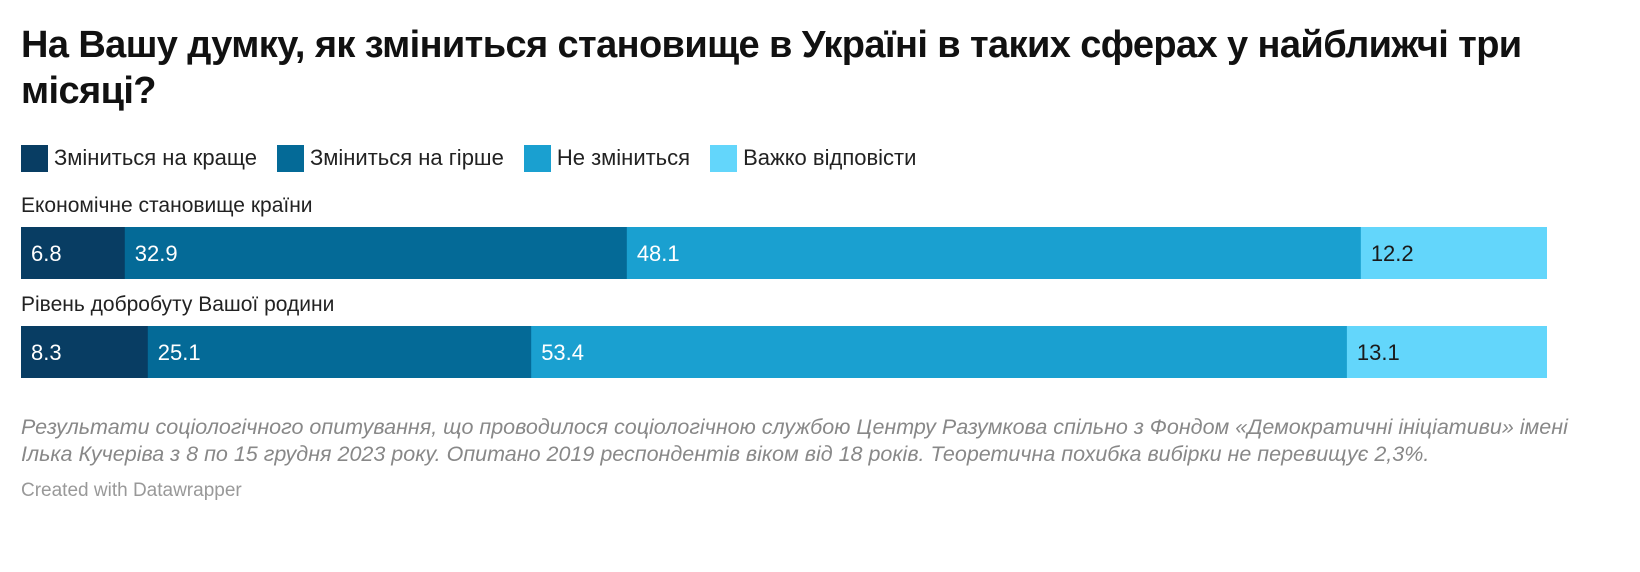 The image size is (1640, 572). What do you see at coordinates (406, 157) in the screenshot?
I see `legend-label-worse: Зміниться на гірше` at bounding box center [406, 157].